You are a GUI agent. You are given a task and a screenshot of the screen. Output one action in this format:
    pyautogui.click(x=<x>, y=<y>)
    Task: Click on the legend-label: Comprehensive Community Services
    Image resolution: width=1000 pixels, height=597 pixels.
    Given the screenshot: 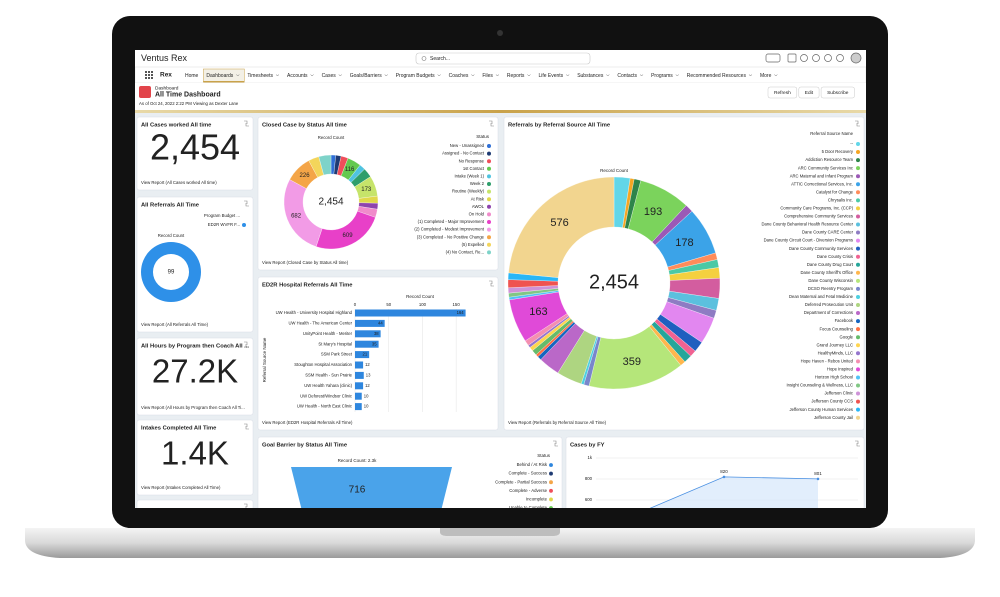 What is the action you would take?
    pyautogui.click(x=818, y=216)
    